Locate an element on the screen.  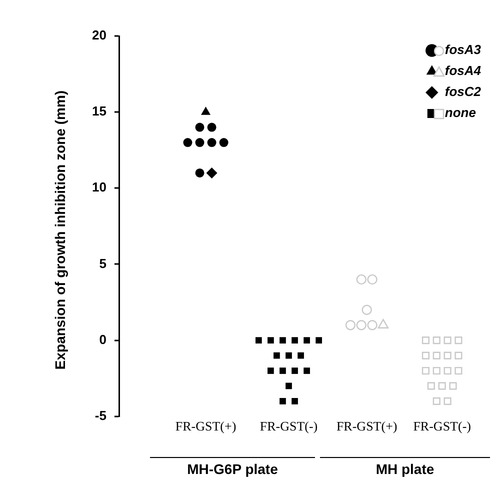
x-axis-title: MH plate is located at coordinates (405, 467).